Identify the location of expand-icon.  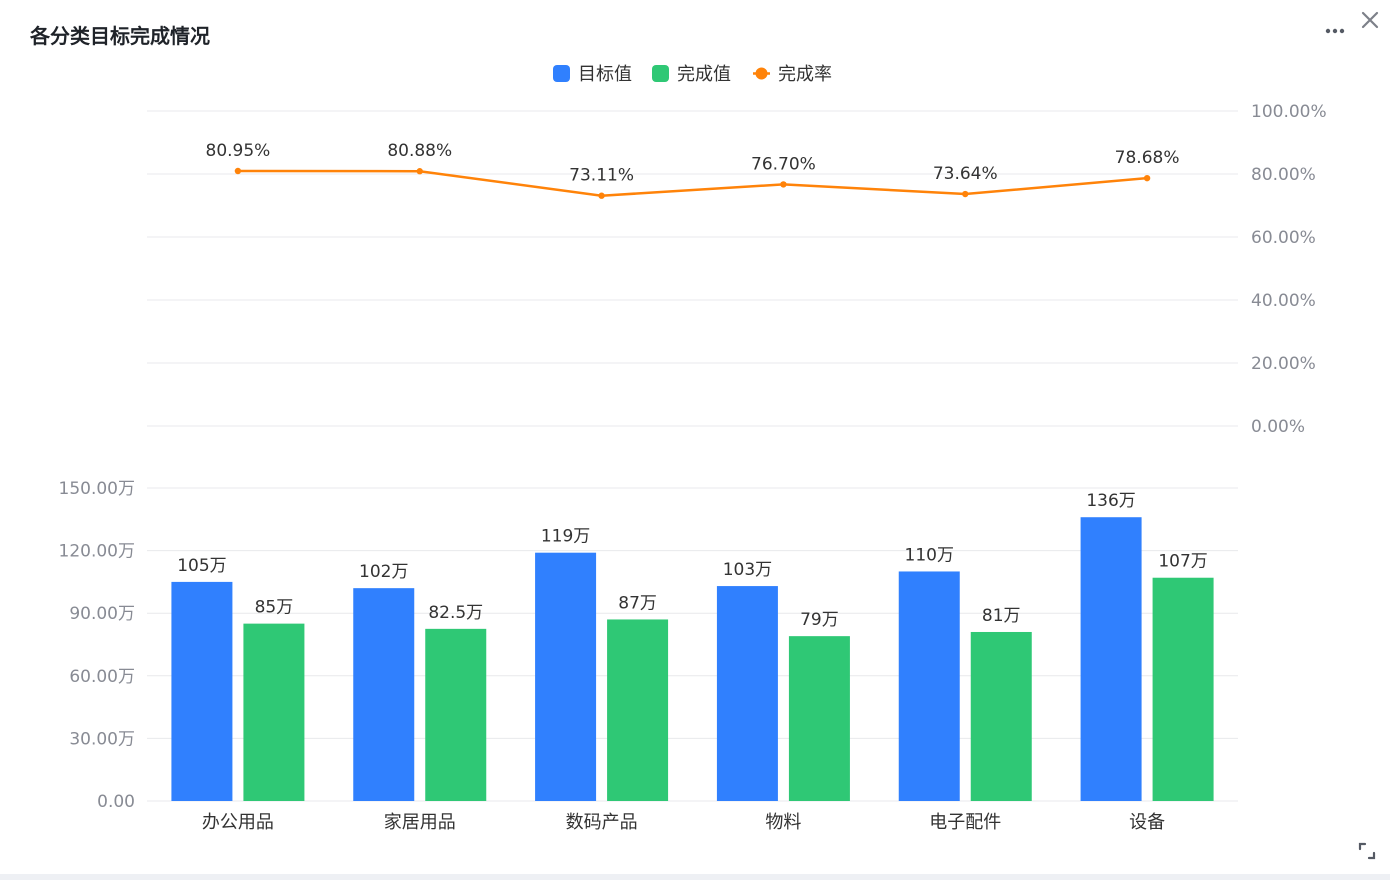
(1367, 851).